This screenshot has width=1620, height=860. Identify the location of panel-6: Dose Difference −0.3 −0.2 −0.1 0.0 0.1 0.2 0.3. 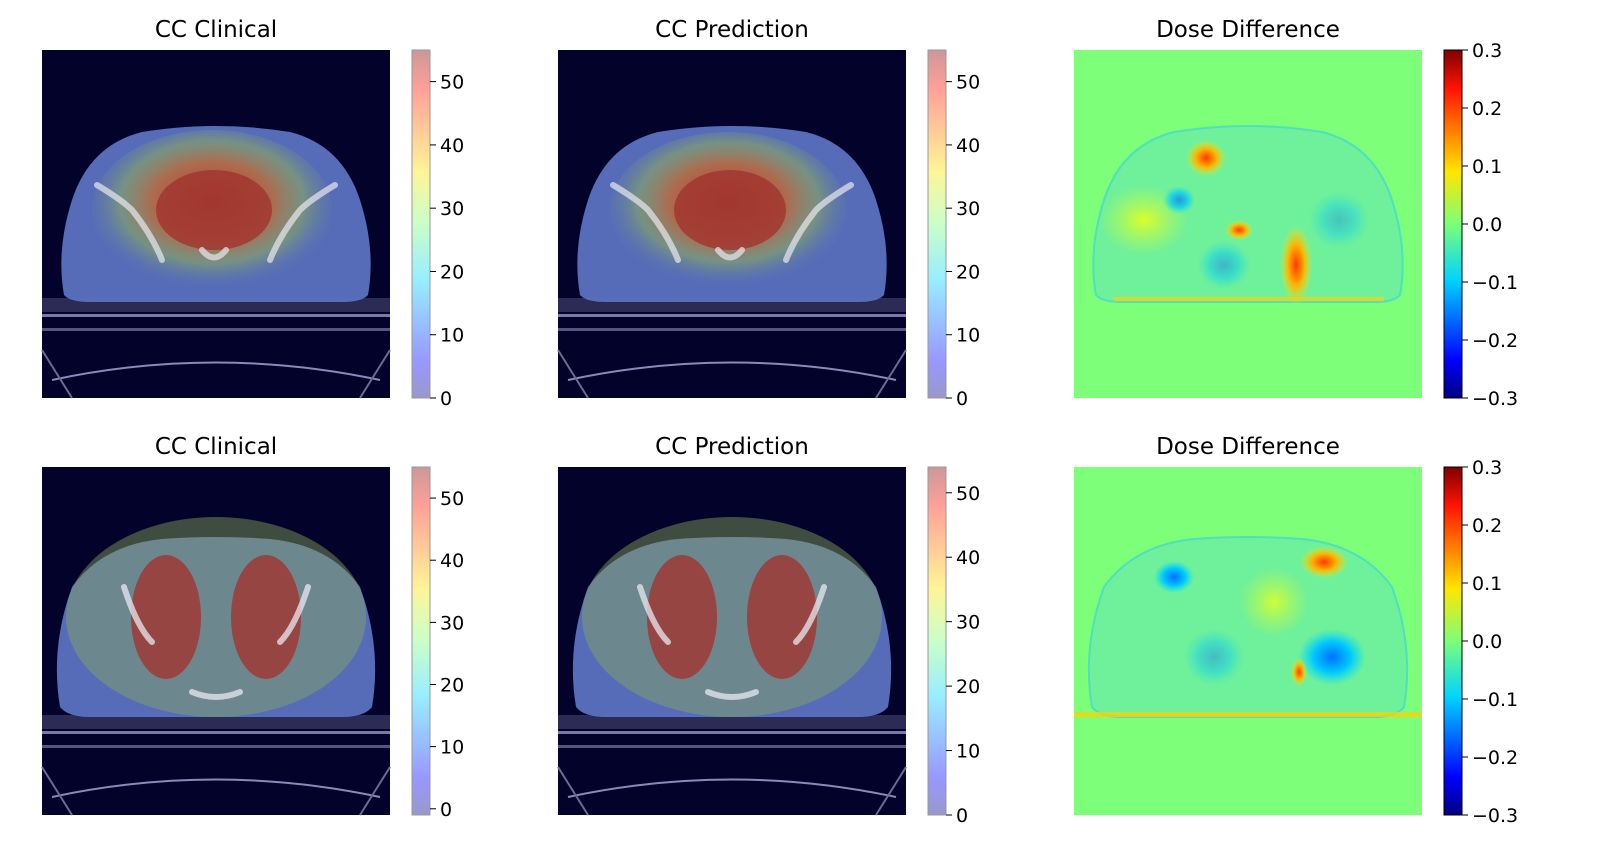
(1296, 630).